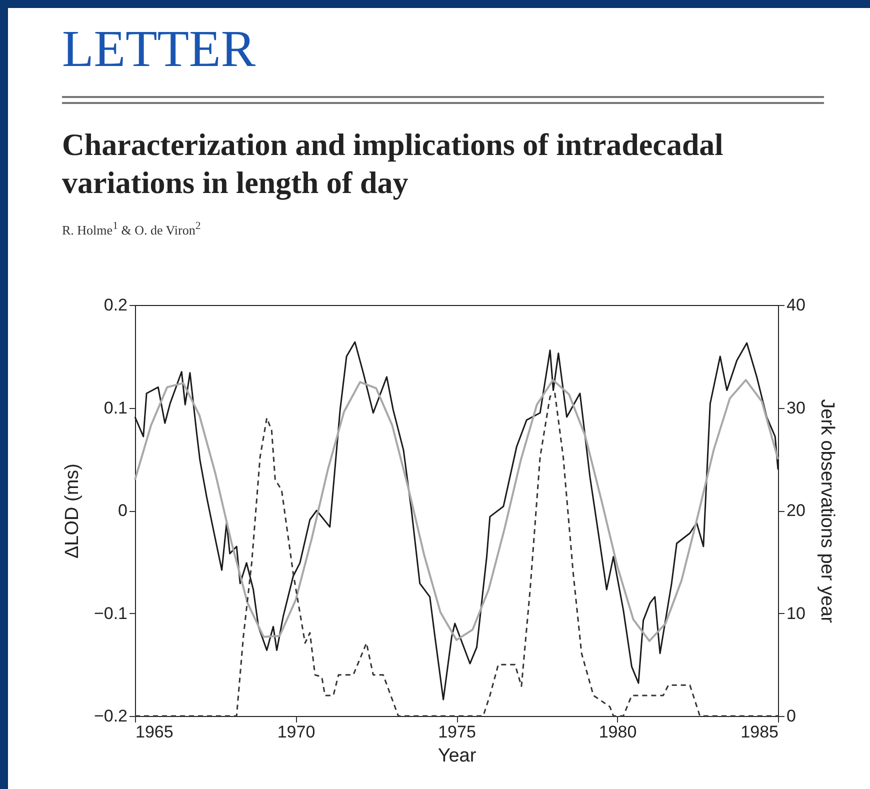 This screenshot has height=789, width=870. What do you see at coordinates (72, 511) in the screenshot?
I see `y-axis-title: ΔLOD (ms)` at bounding box center [72, 511].